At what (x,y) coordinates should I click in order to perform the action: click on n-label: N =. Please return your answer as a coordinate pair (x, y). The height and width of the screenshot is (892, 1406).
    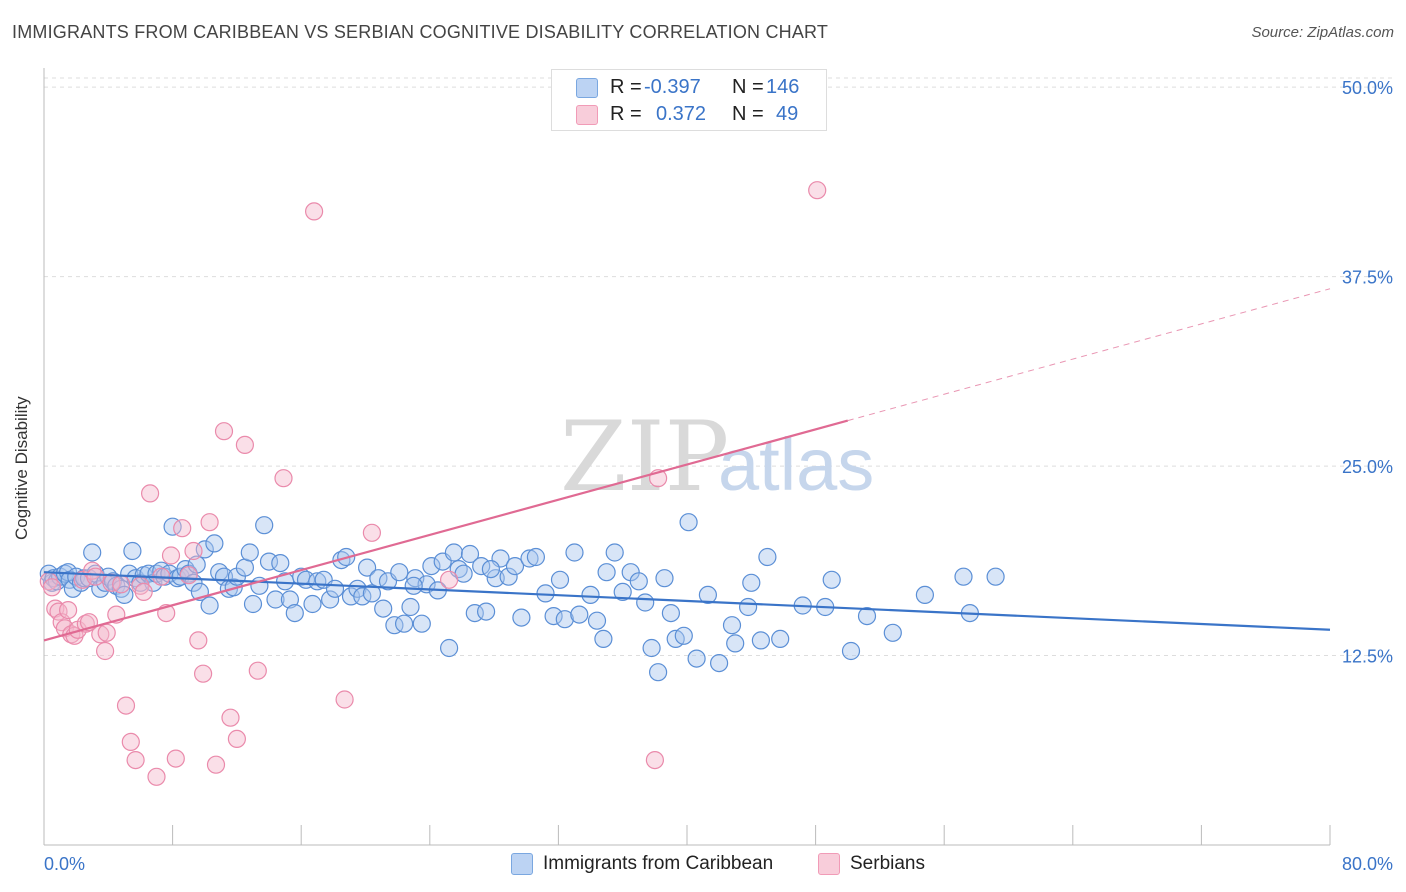
    Looking at the image, I should click on (748, 87).